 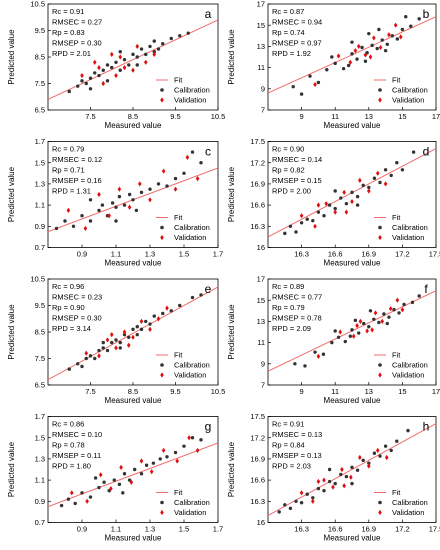 I want to click on x-tick-label: 17.5, so click(x=434, y=254).